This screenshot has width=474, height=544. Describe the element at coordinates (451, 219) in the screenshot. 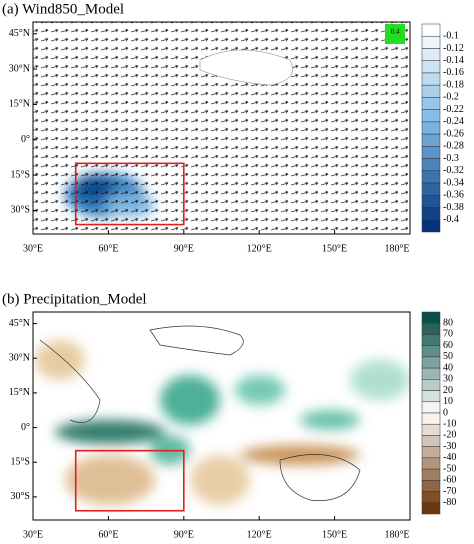

I see `colorbar-label: -0.4` at that location.